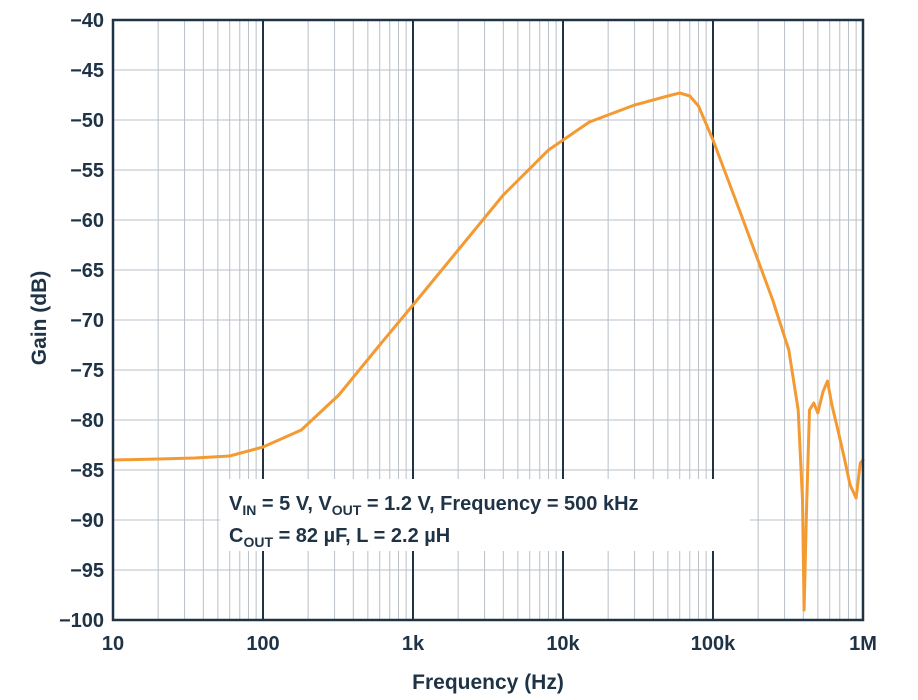 This screenshot has width=918, height=700. Describe the element at coordinates (563, 644) in the screenshot. I see `x-tick-label: 10k` at that location.